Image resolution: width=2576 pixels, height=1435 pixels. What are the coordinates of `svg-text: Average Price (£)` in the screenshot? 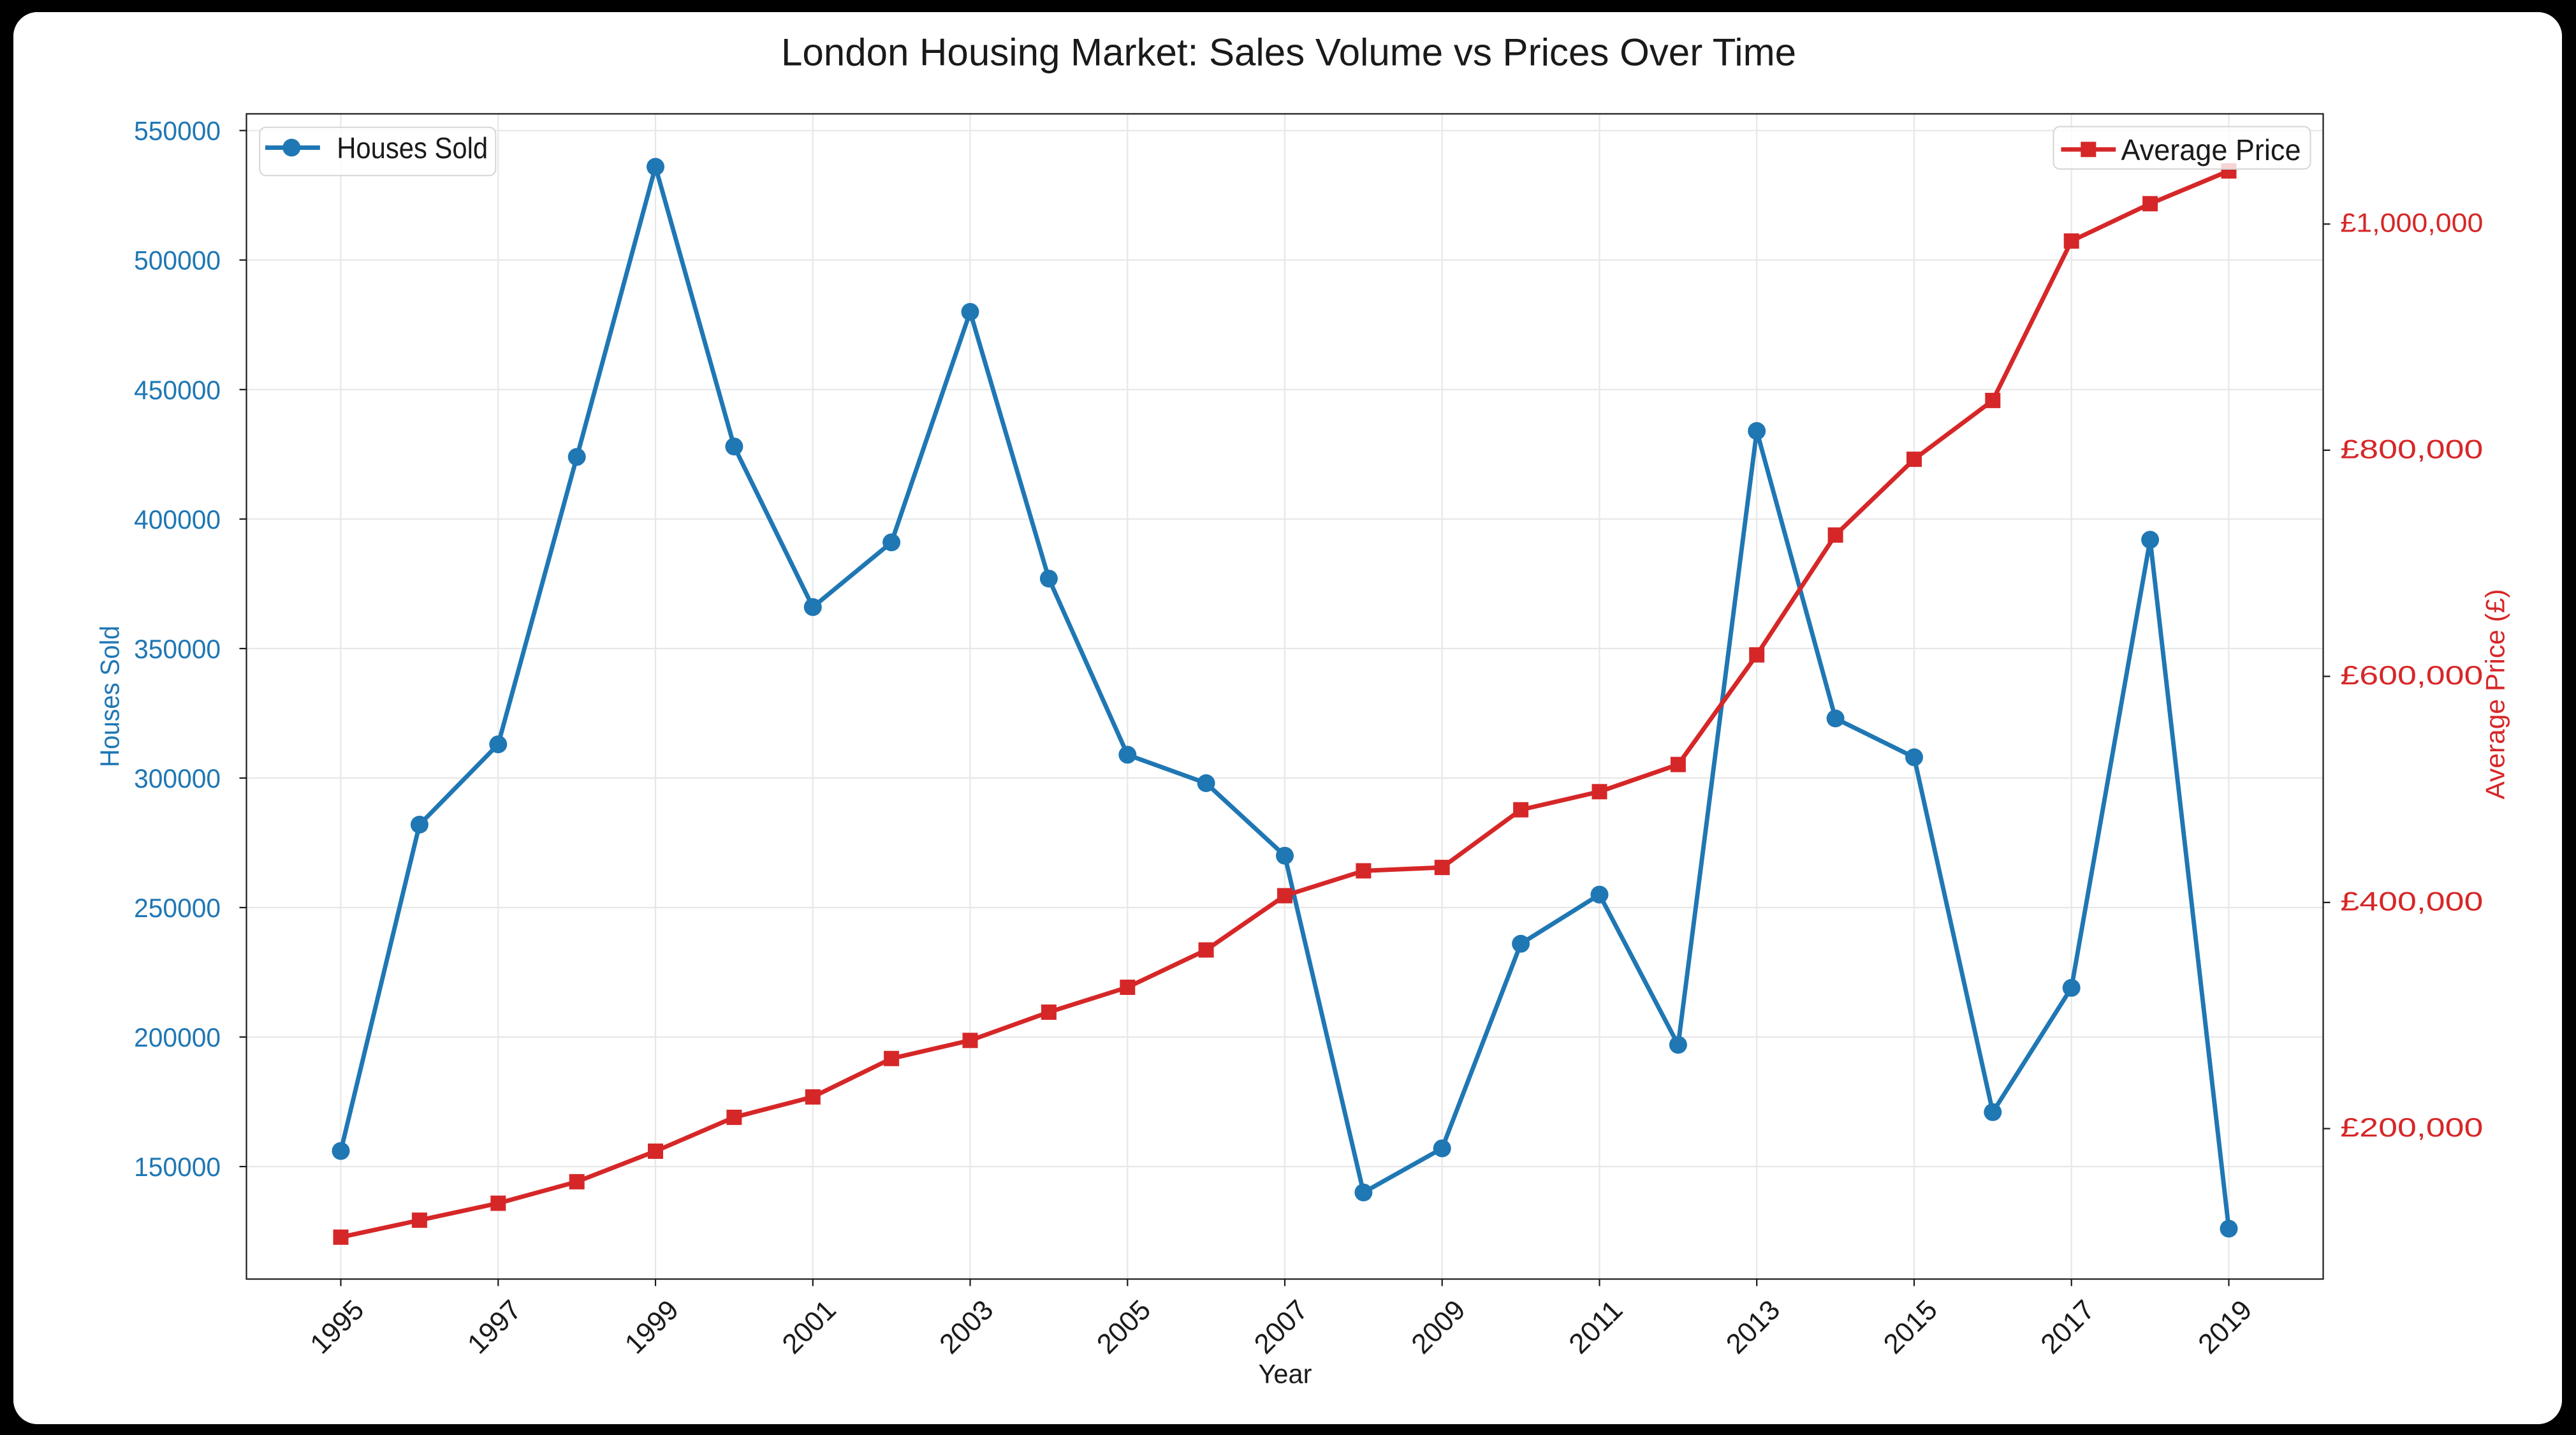 It's located at (2495, 694).